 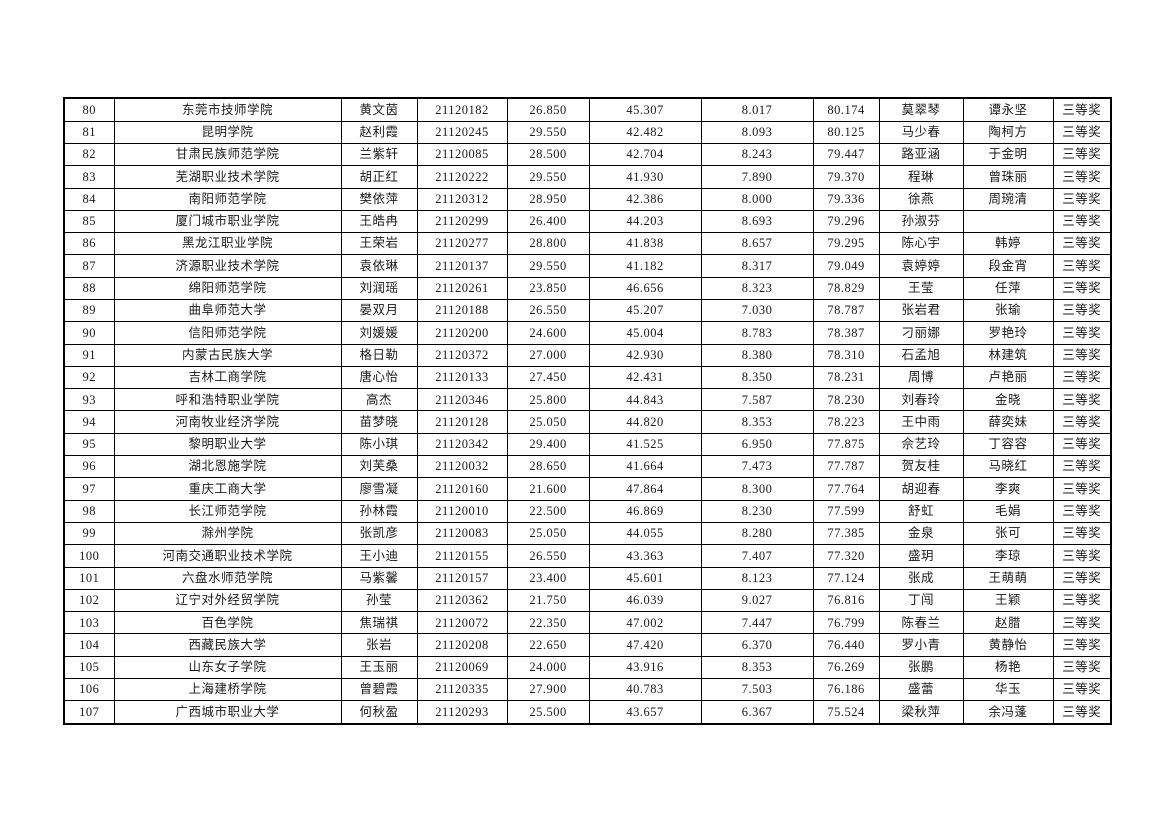 What do you see at coordinates (227, 221) in the screenshot?
I see `cell-school: 厦门城市职业学院` at bounding box center [227, 221].